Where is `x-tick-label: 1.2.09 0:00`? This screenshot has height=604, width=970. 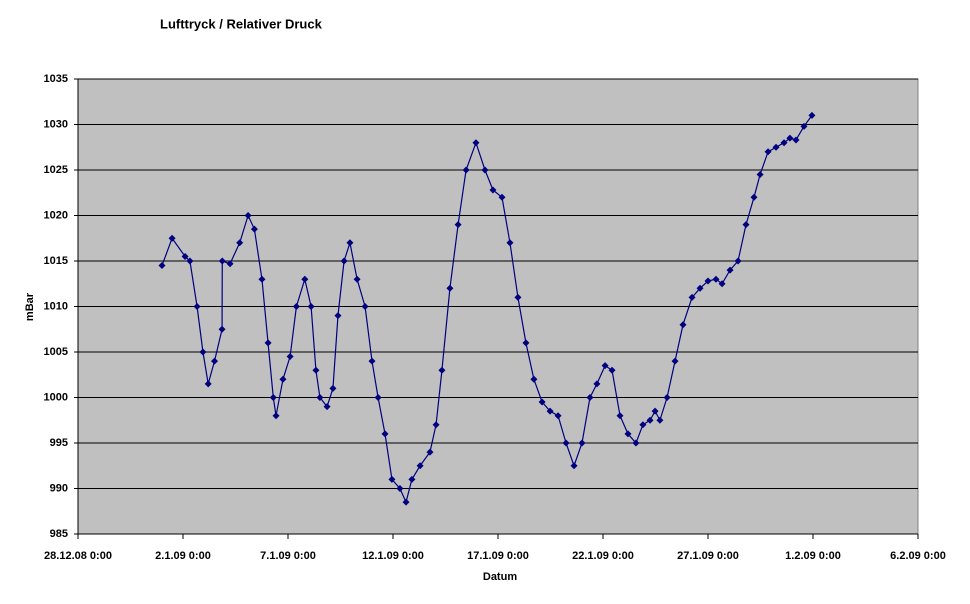
x-tick-label: 1.2.09 0:00 is located at coordinates (813, 556).